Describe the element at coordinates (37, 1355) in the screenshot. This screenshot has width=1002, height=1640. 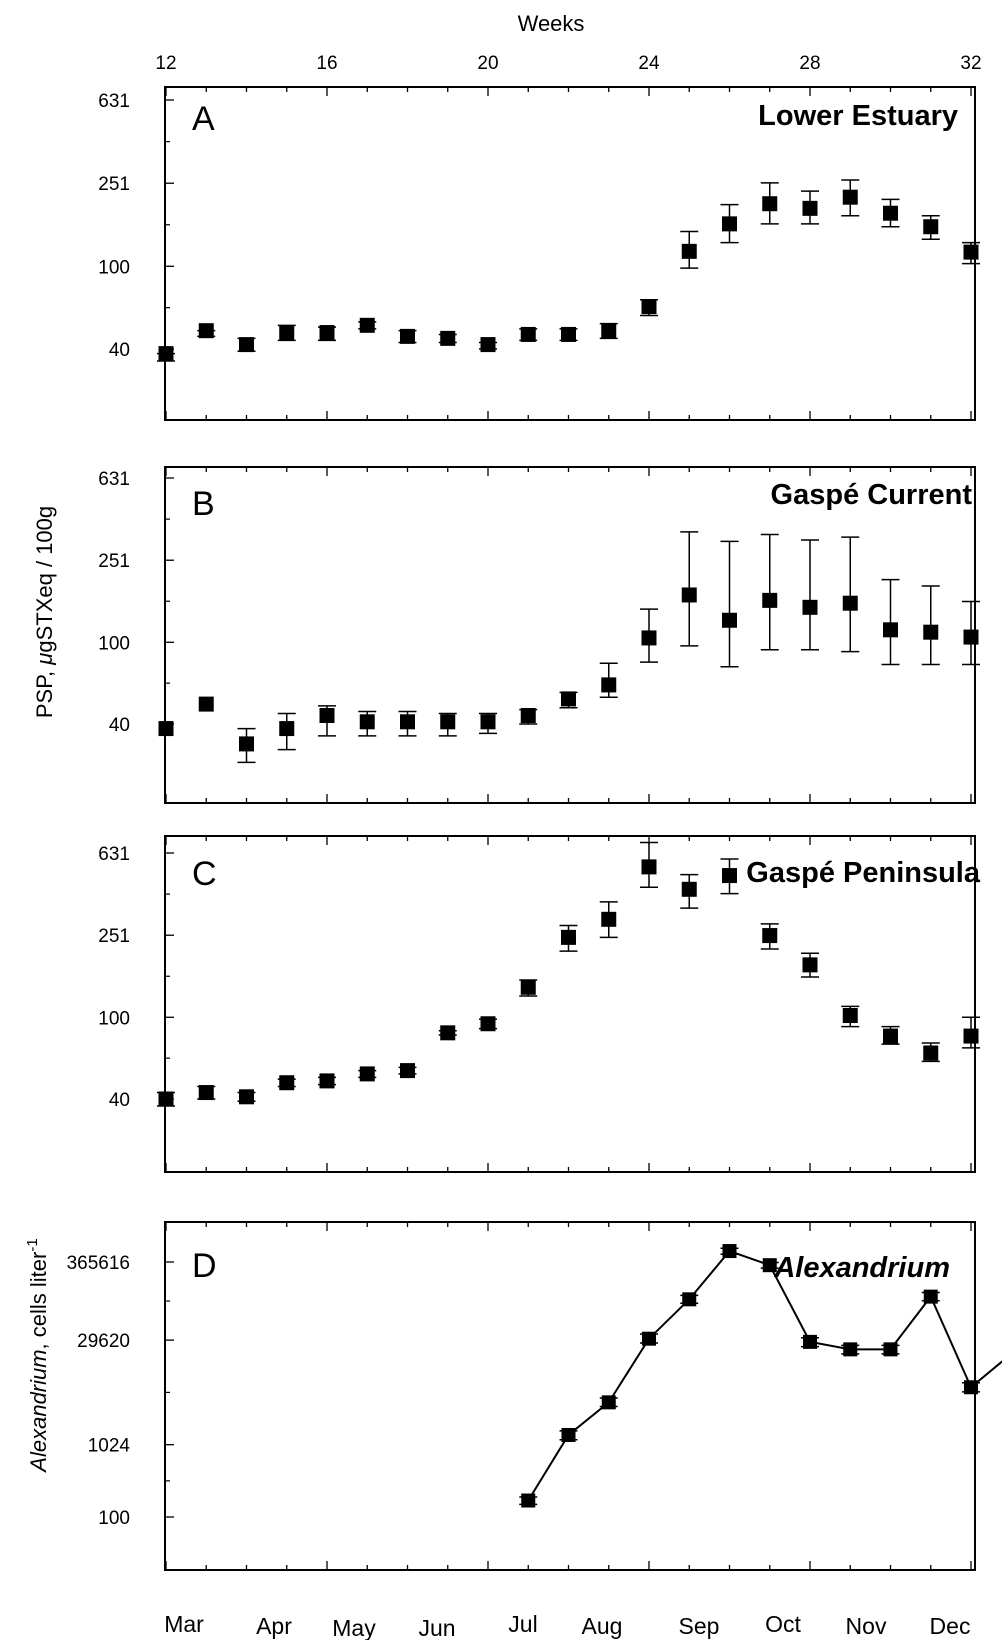
I see `alexandrium-axis-title: Alexandrium, cells liter-1` at that location.